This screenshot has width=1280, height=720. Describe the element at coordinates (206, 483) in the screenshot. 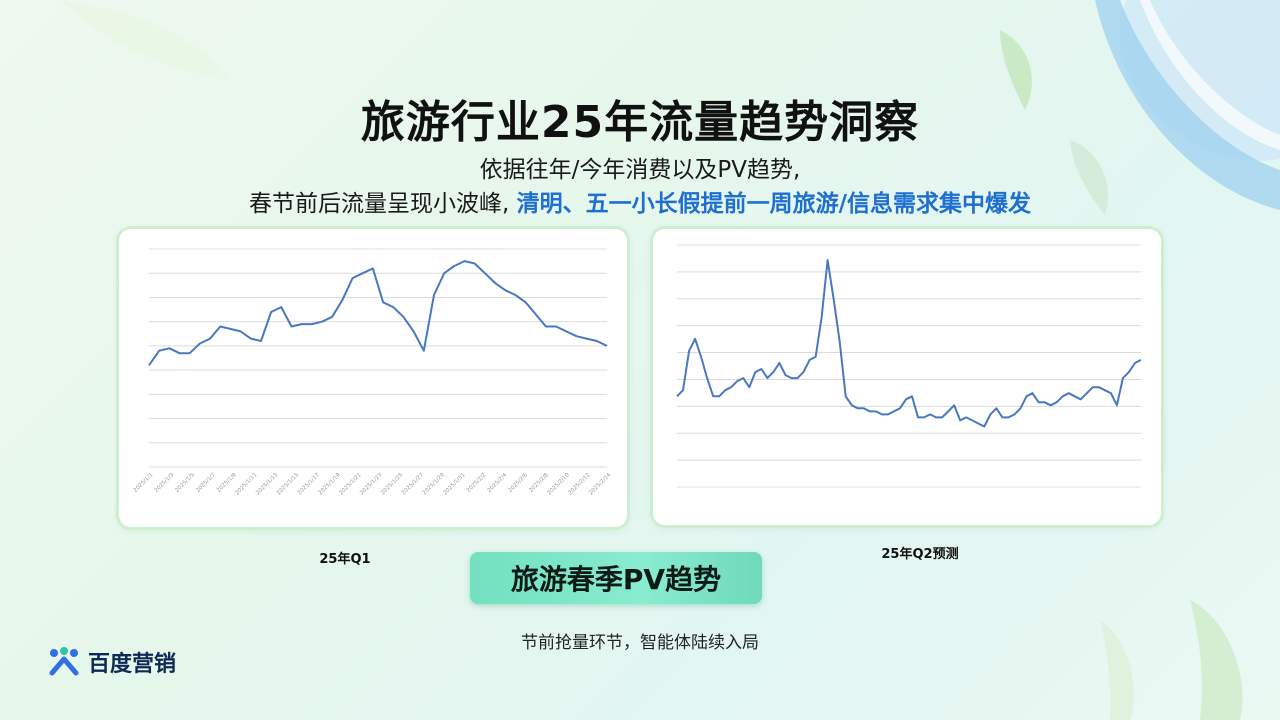

I see `chart-q1-x-tick-label: 2025/1/7` at that location.